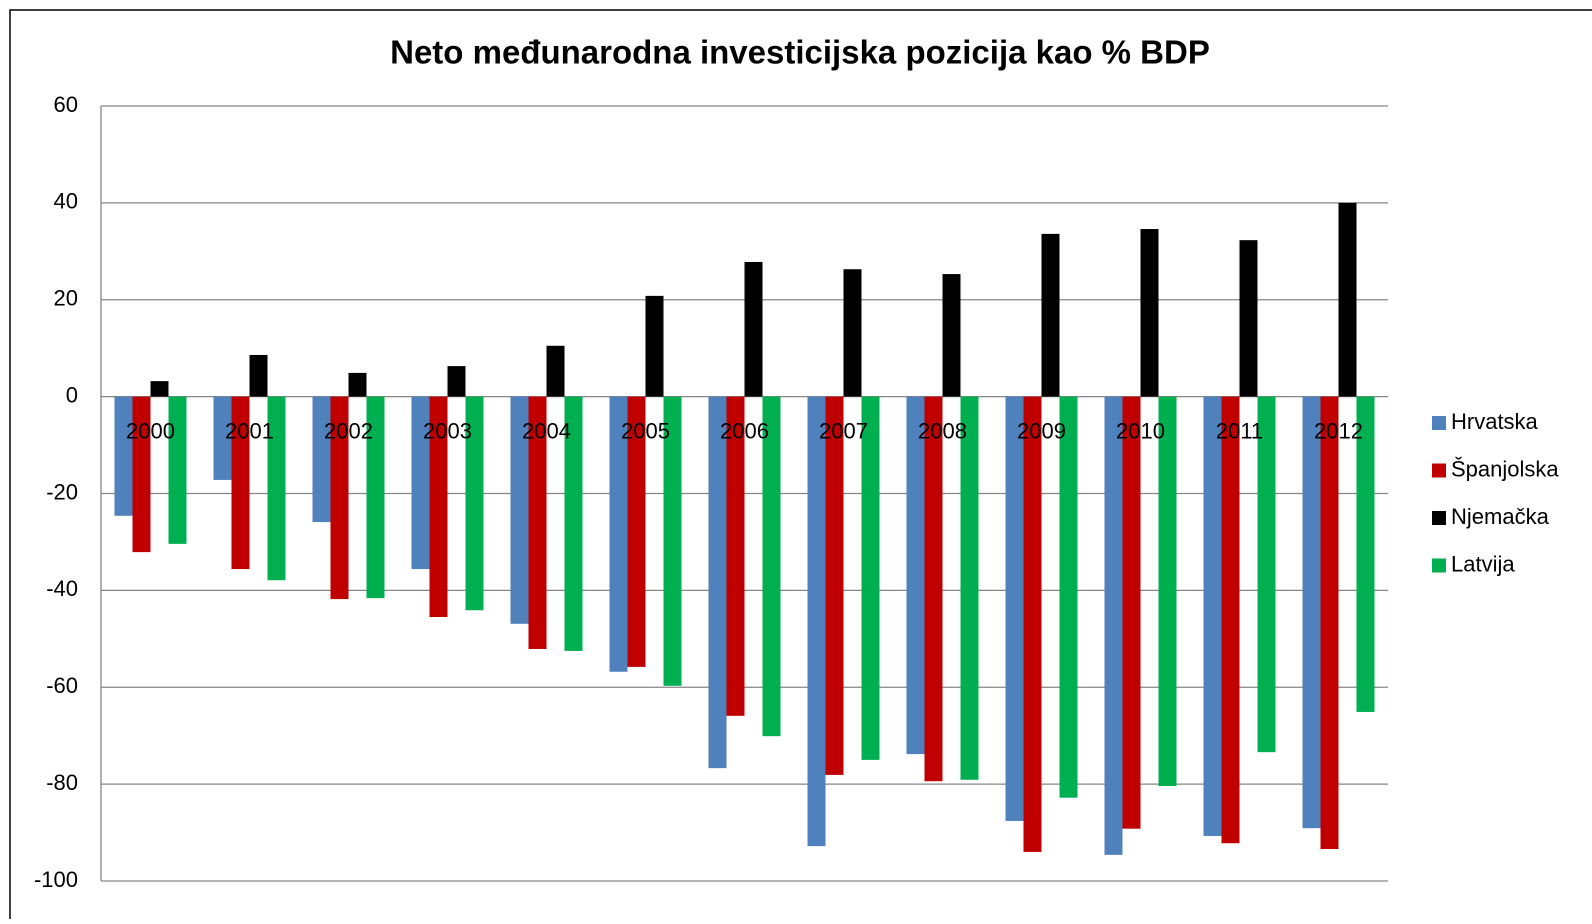 Image resolution: width=1592 pixels, height=924 pixels. What do you see at coordinates (62, 685) in the screenshot?
I see `y-tick-label: -60` at bounding box center [62, 685].